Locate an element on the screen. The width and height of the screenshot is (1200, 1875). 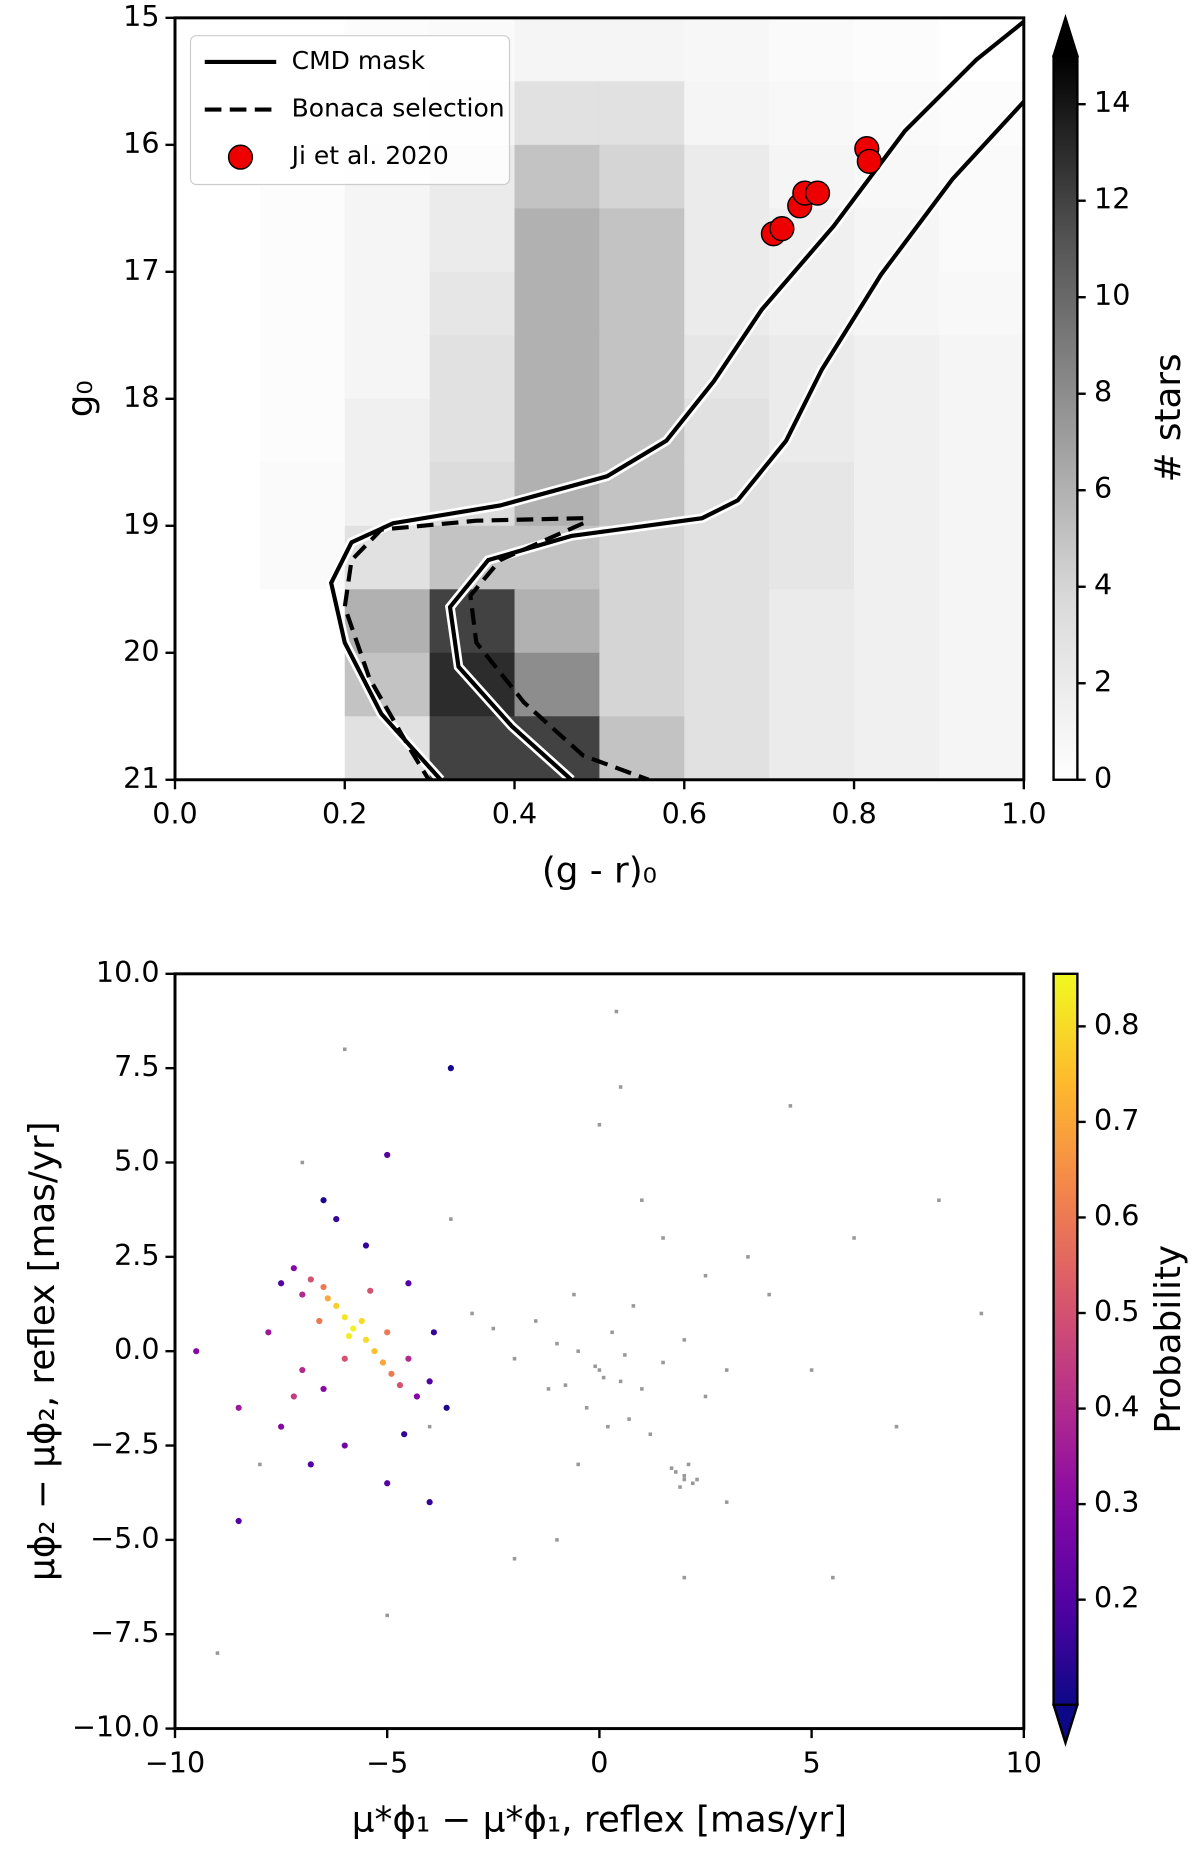
colorbar-tick-label: 0 is located at coordinates (1103, 778).